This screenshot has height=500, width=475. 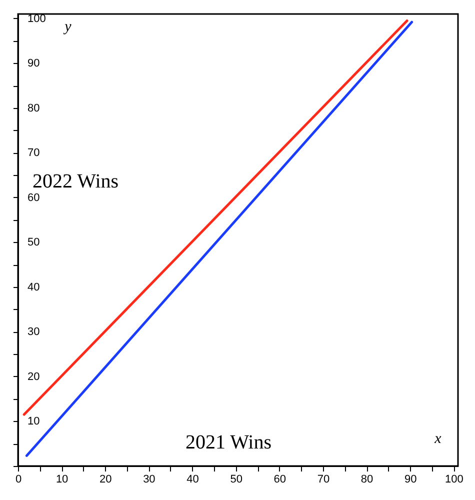 I want to click on annotation: x, so click(x=438, y=439).